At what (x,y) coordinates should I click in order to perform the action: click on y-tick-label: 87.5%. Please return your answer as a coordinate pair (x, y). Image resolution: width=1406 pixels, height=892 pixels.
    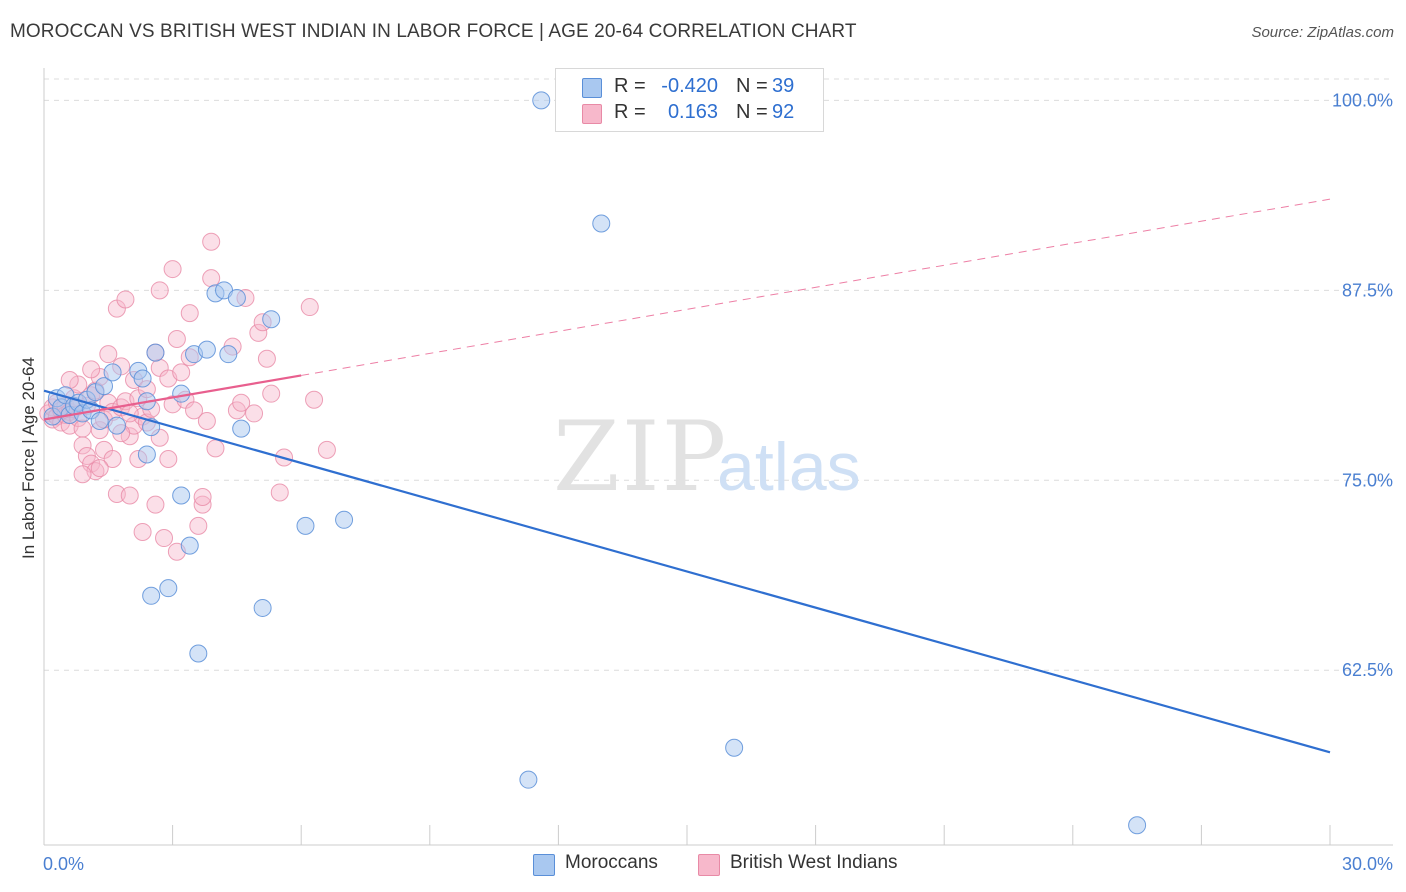
    Looking at the image, I should click on (1367, 290).